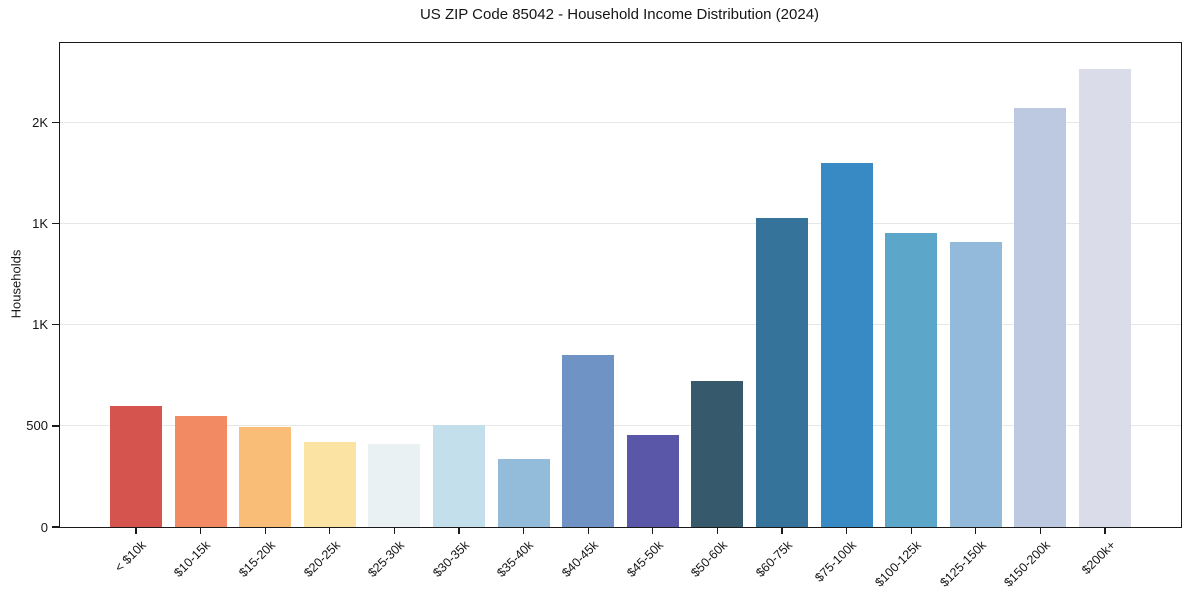  I want to click on bar-125-150k, so click(975, 384).